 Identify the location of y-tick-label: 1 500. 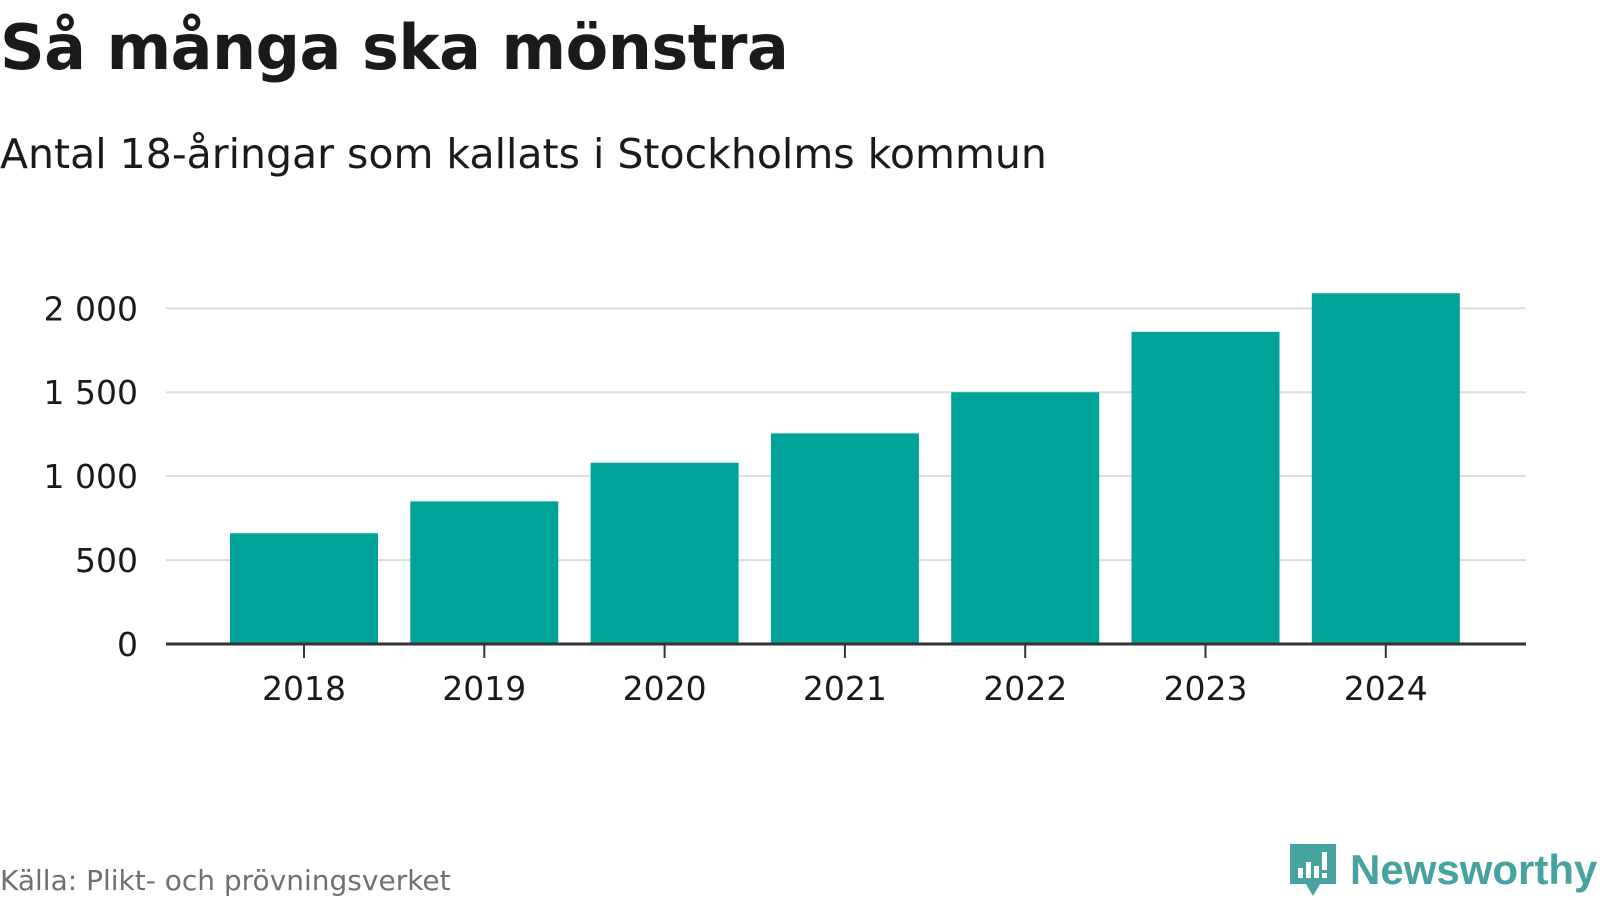
(91, 392).